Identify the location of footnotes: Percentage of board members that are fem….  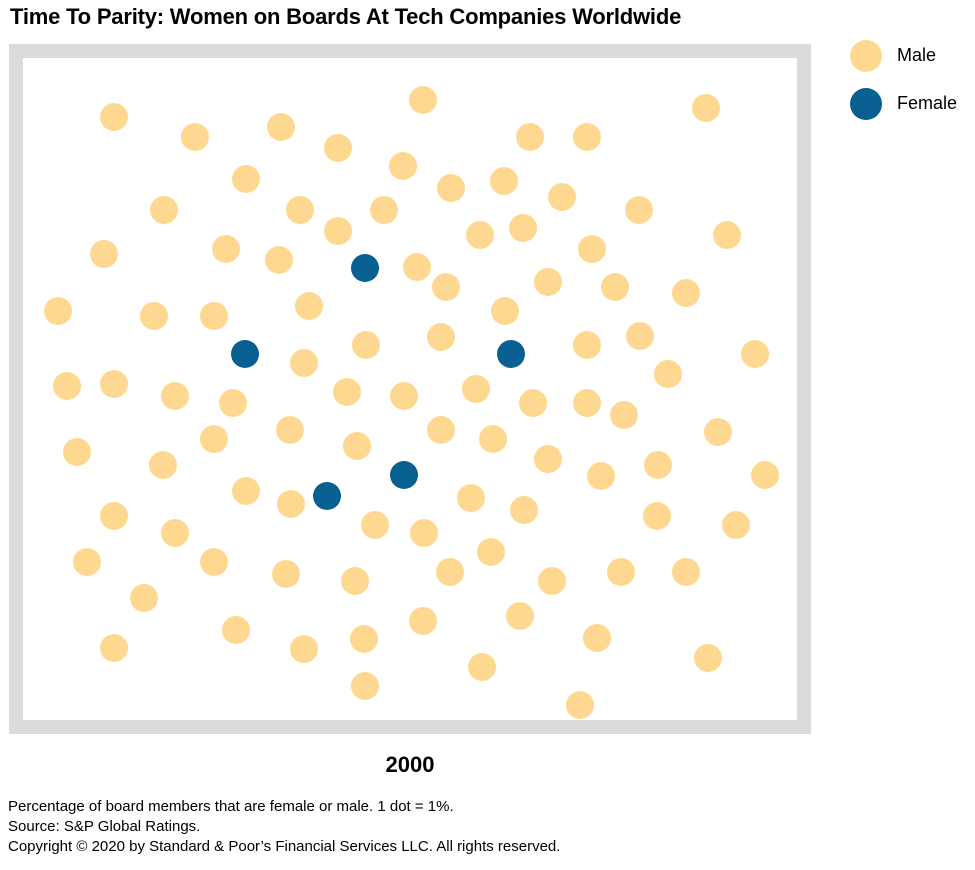
(284, 827).